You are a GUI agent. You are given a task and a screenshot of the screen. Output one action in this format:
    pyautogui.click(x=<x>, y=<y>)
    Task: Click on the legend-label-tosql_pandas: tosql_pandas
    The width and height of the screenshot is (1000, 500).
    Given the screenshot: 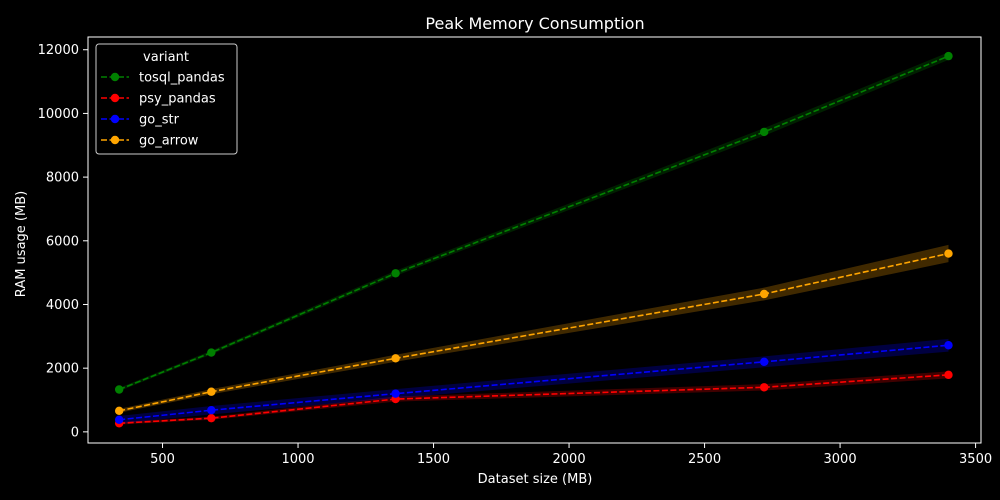 What is the action you would take?
    pyautogui.click(x=182, y=78)
    